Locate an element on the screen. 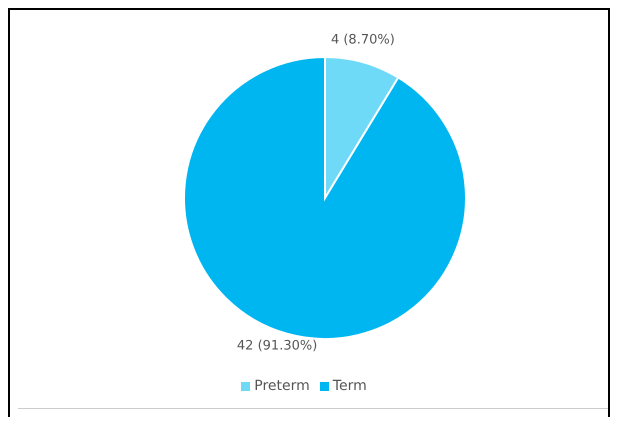  legend-label: Preterm is located at coordinates (282, 386).